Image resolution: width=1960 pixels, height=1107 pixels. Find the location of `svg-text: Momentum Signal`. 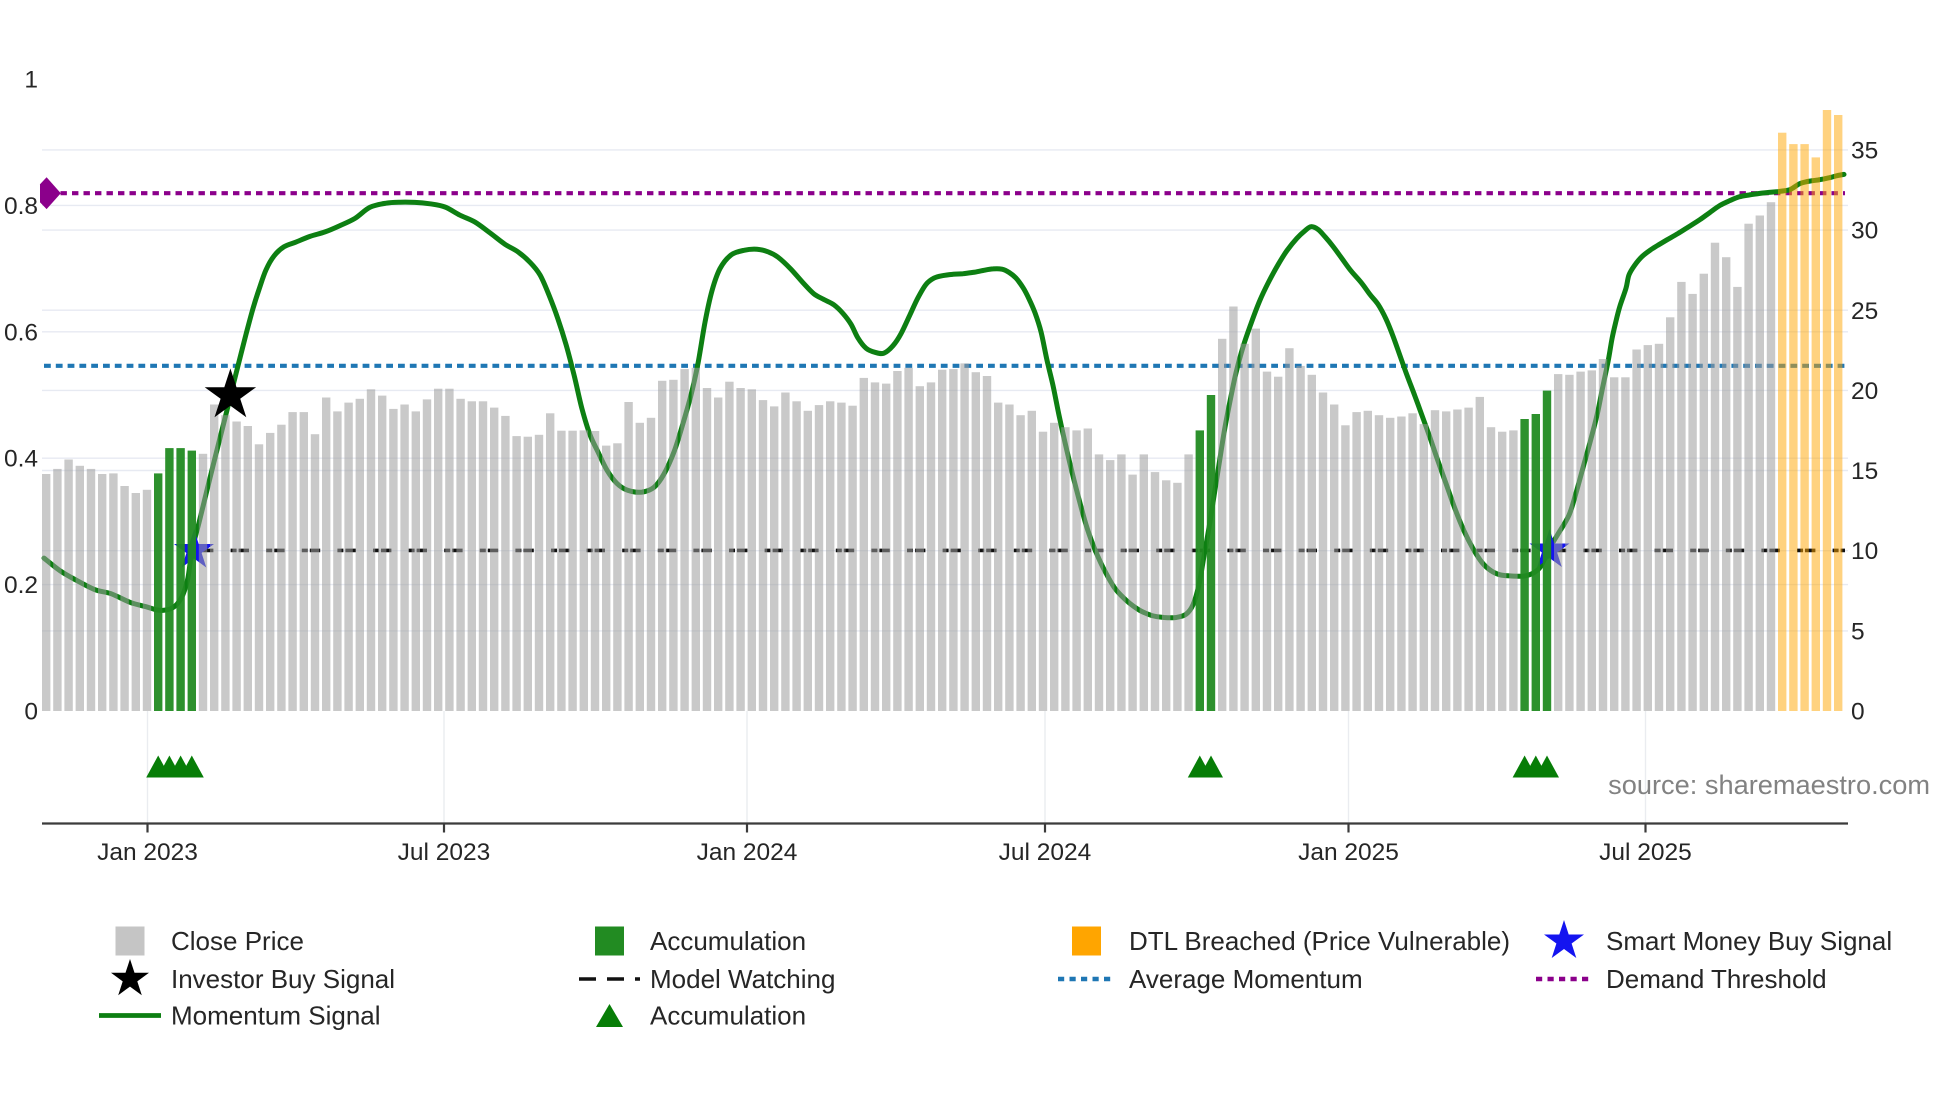

svg-text: Momentum Signal is located at coordinates (276, 1016).